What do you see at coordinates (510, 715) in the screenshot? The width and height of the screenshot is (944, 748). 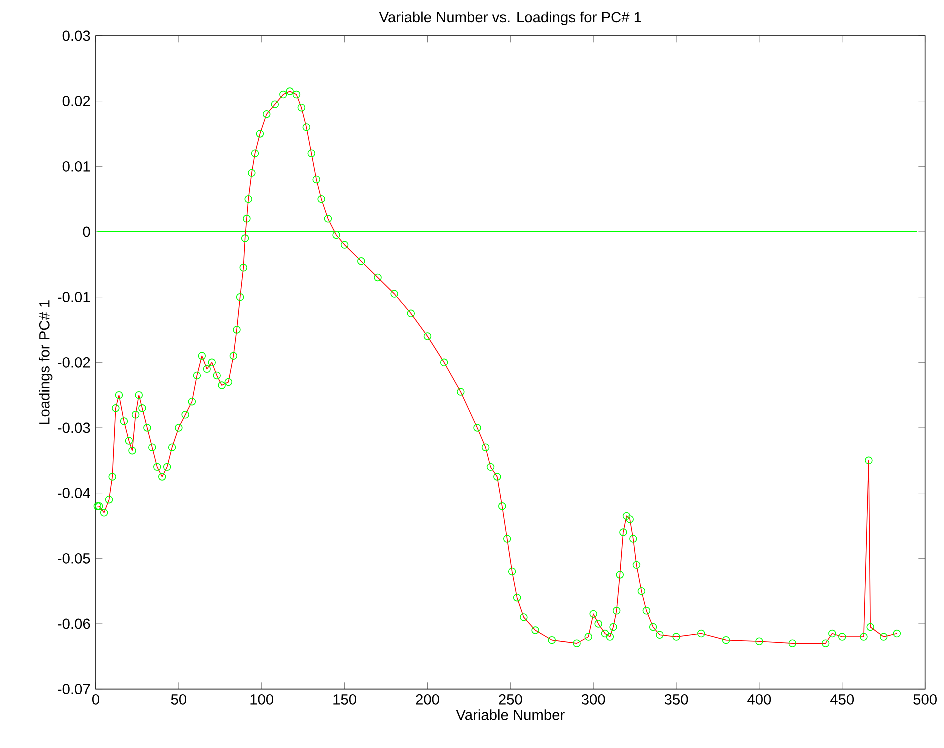 I see `x-axis-title: Variable Number` at bounding box center [510, 715].